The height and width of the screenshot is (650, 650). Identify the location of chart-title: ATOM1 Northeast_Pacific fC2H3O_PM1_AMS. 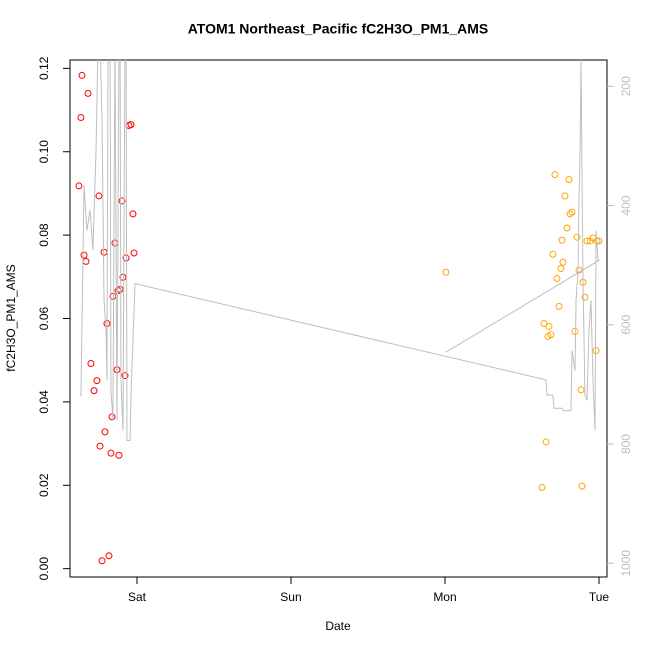
(338, 29).